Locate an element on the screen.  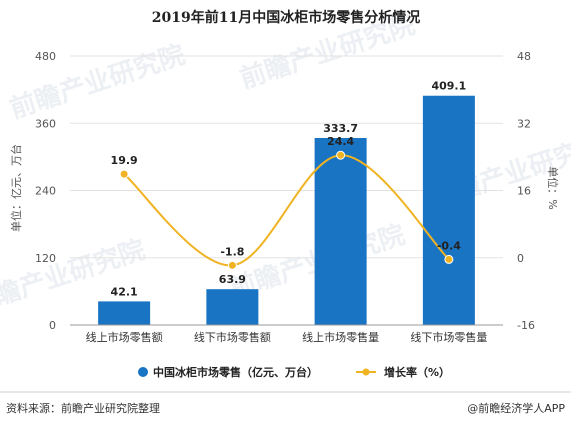
y-tick-label: 240 is located at coordinates (45, 191).